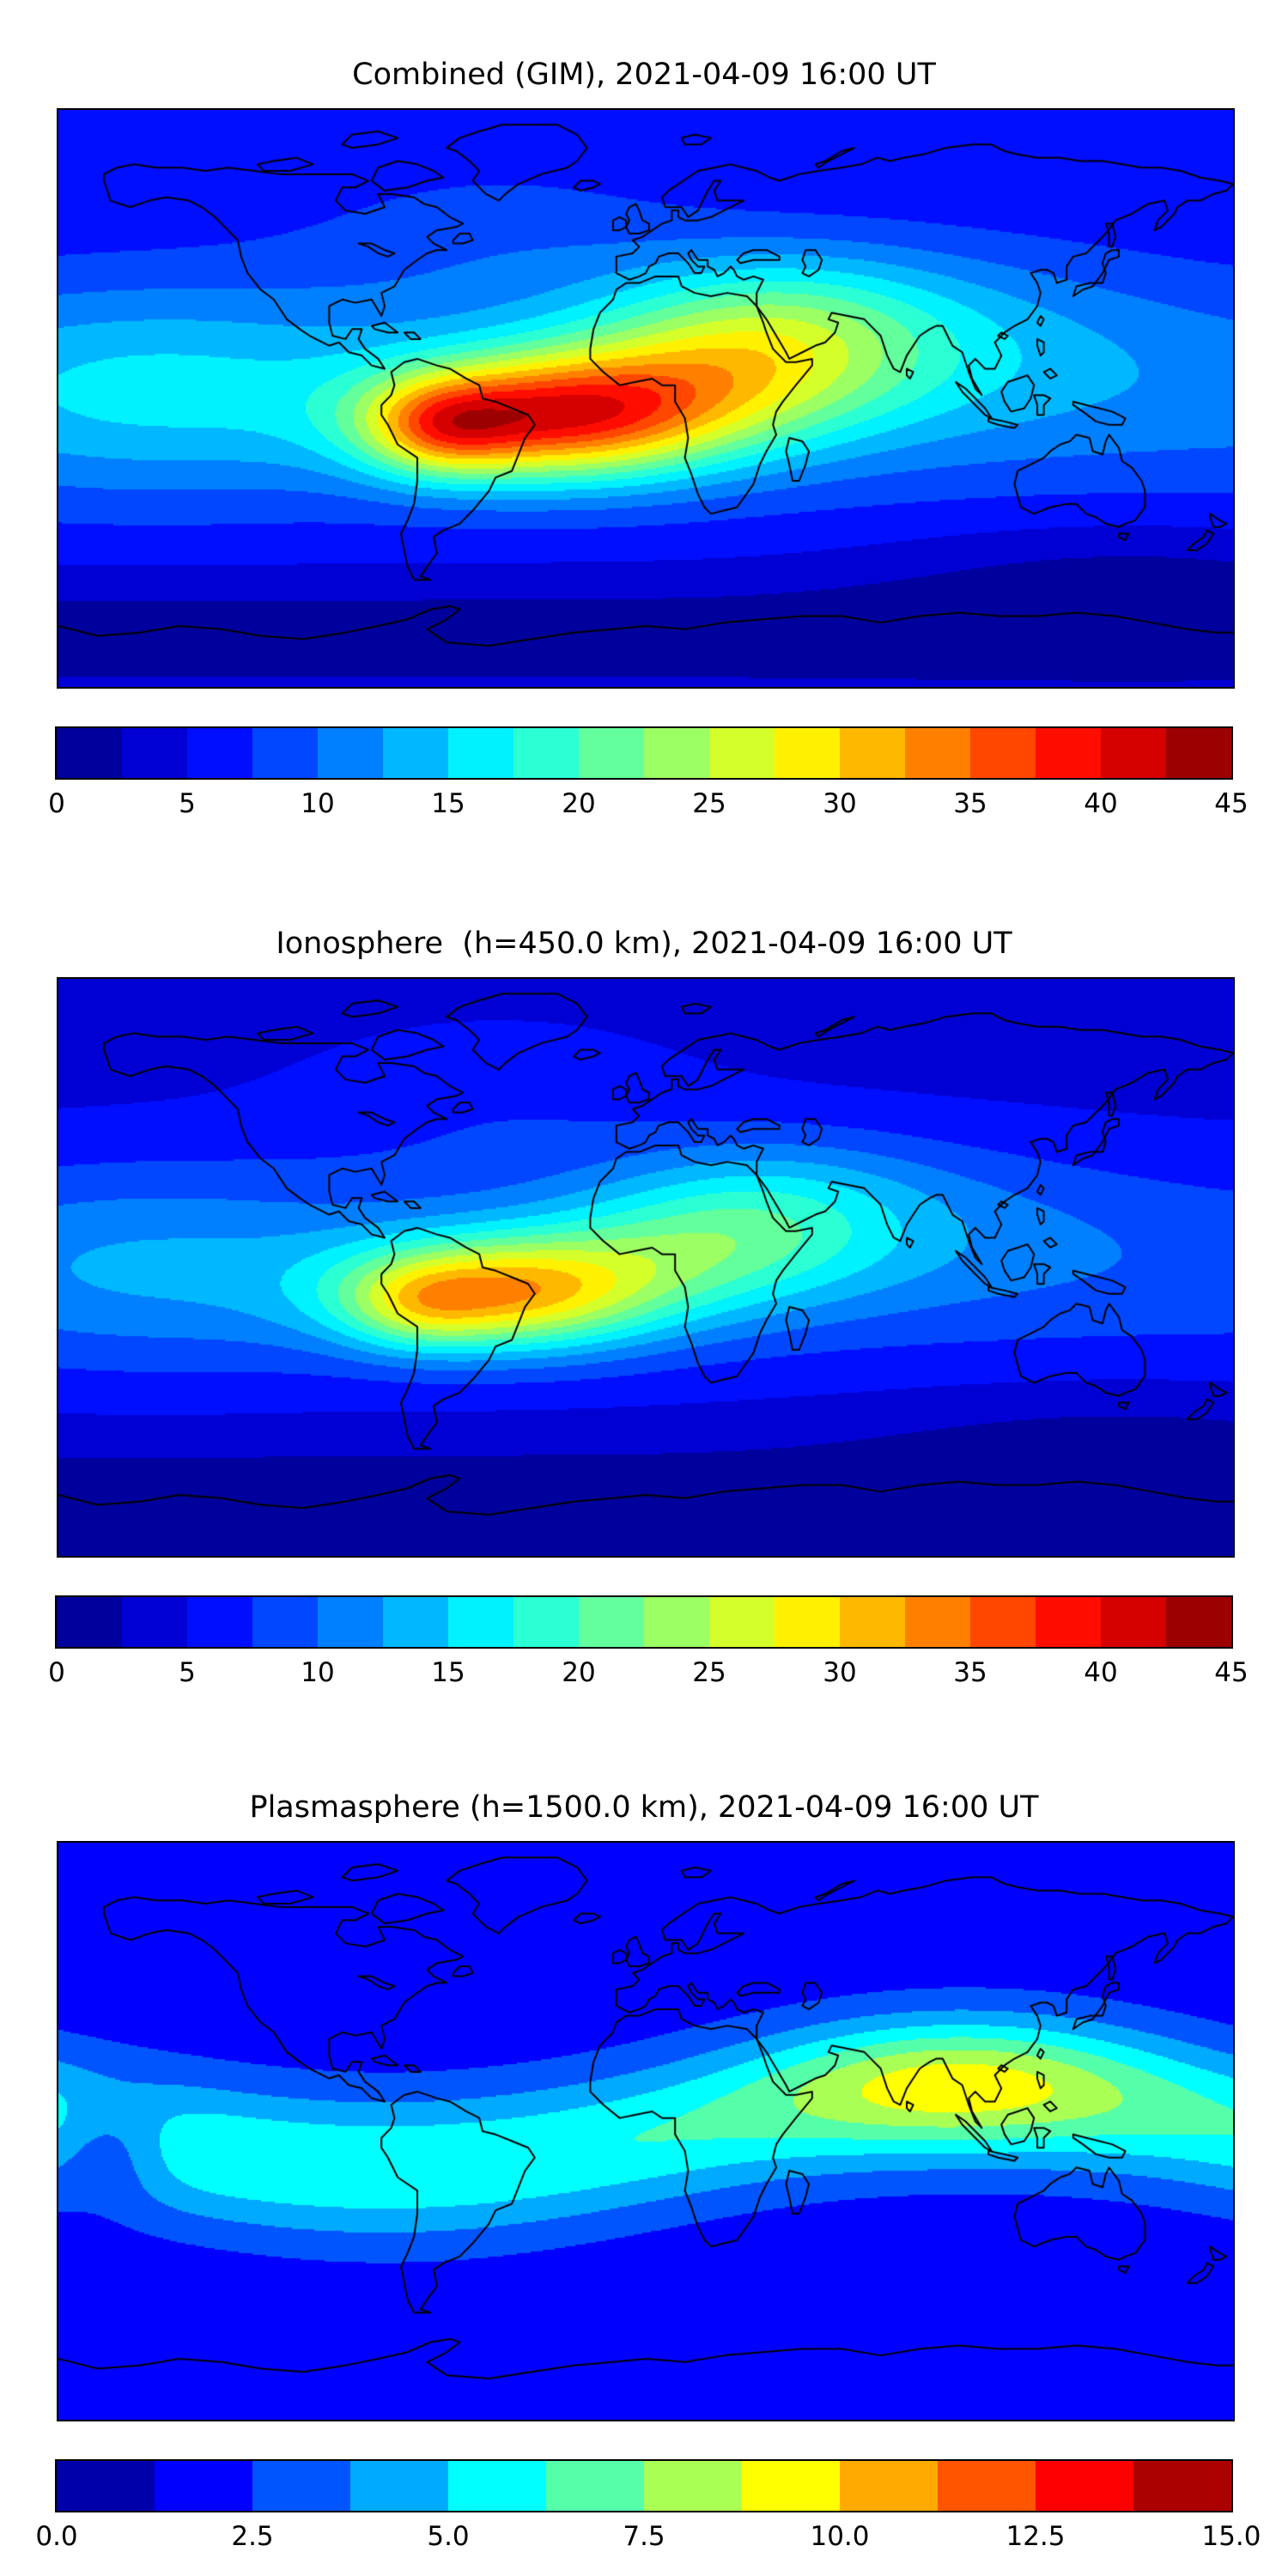 The width and height of the screenshot is (1288, 2576). Describe the element at coordinates (649, 807) in the screenshot. I see `colorbar-tick-labels-combined: 0 5 10 15 20 25 30 35 40 45` at that location.